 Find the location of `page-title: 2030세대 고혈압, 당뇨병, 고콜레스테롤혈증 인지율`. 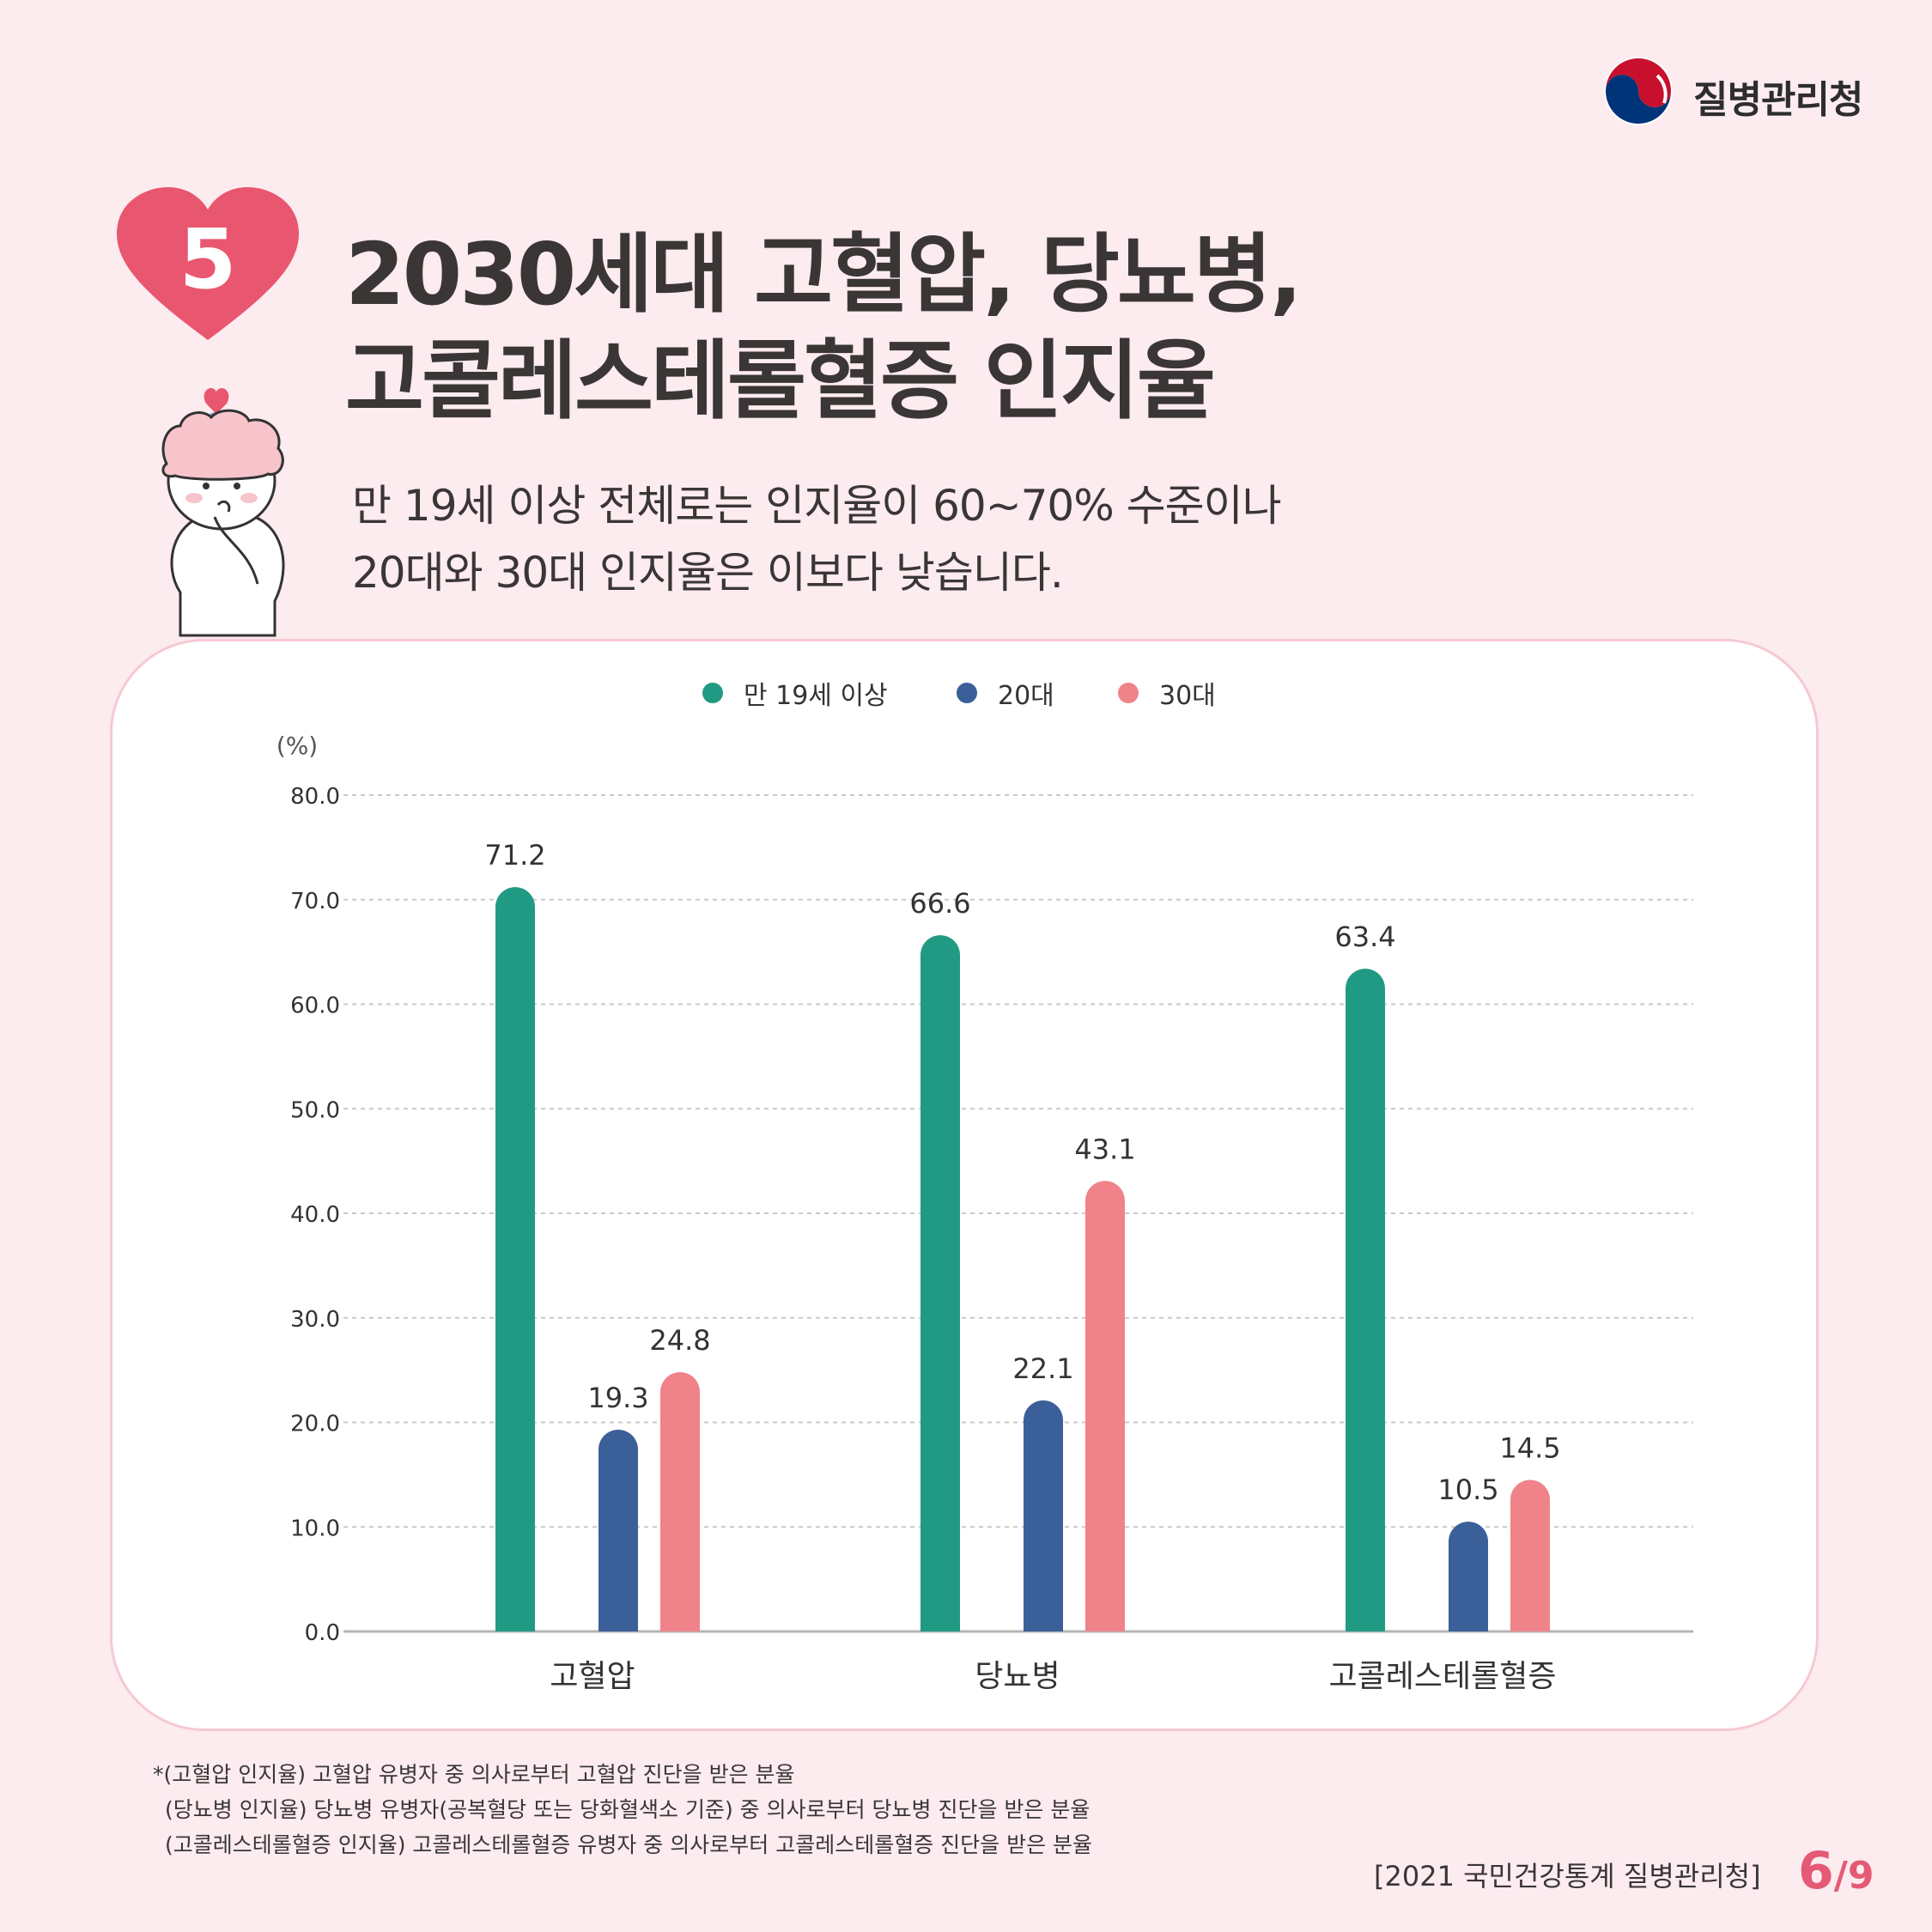

page-title: 2030세대 고혈압, 당뇨병, 고콜레스테롤혈증 인지율 is located at coordinates (1032, 328).